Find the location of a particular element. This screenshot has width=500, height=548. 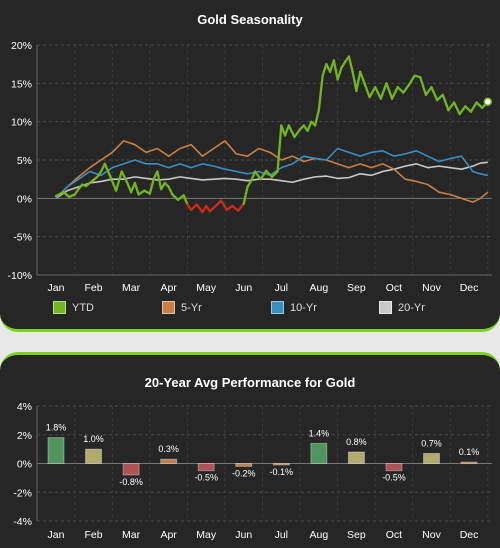

legend-item-20yr: 20-Yr is located at coordinates (402, 307).